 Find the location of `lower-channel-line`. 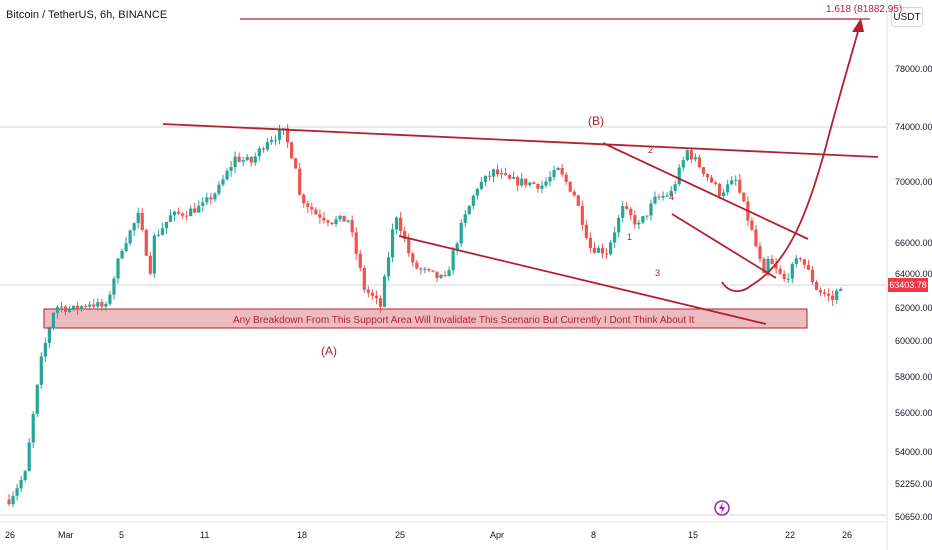

lower-channel-line is located at coordinates (582, 280).